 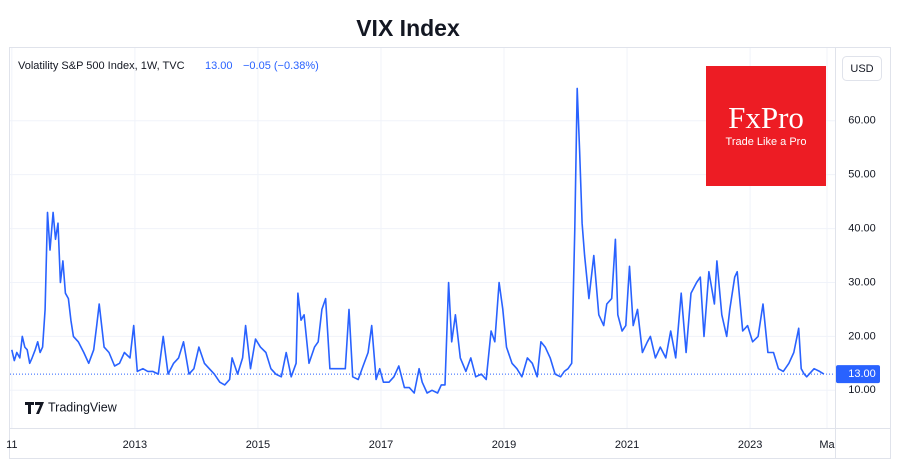 I want to click on legend-change: −0.05 (−0.38%), so click(x=281, y=66).